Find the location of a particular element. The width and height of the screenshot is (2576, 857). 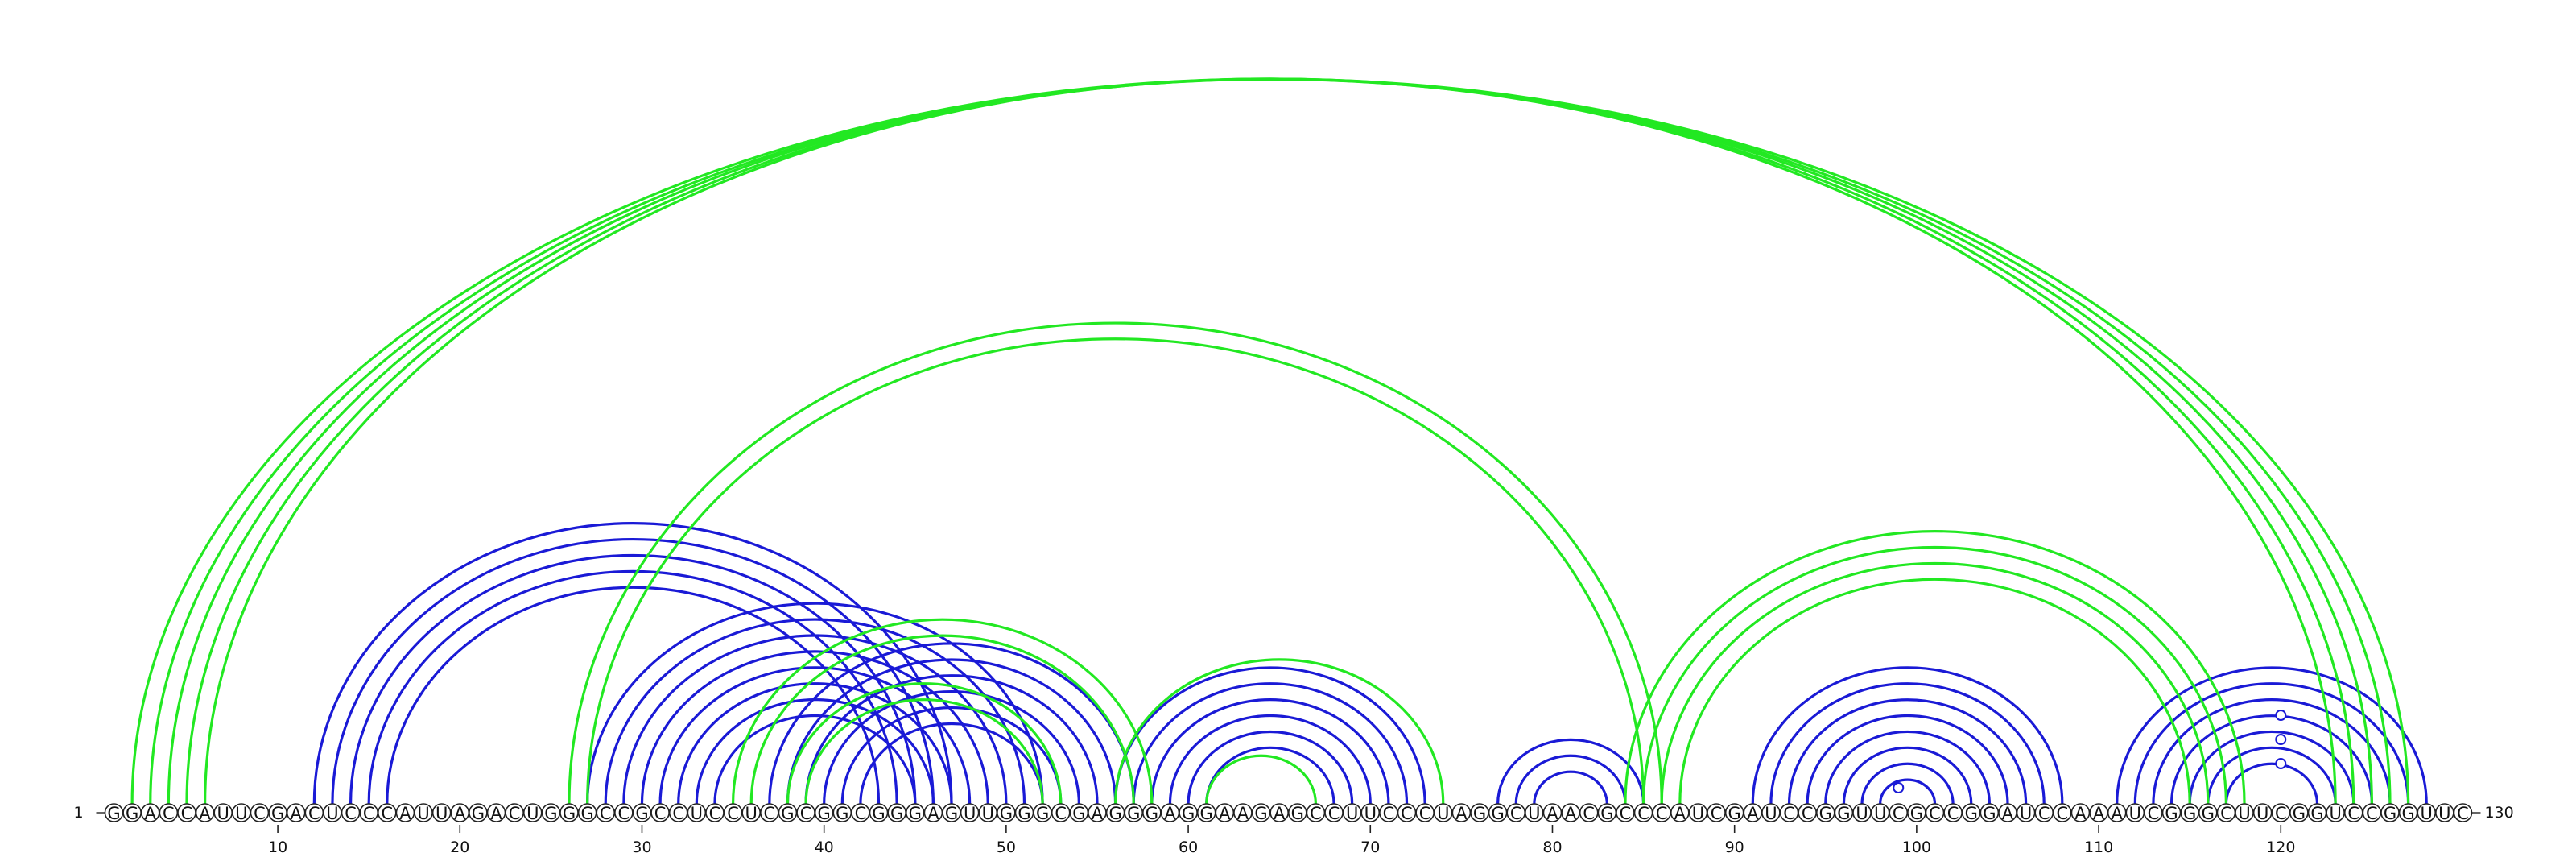

tick-label: 20 is located at coordinates (459, 847).